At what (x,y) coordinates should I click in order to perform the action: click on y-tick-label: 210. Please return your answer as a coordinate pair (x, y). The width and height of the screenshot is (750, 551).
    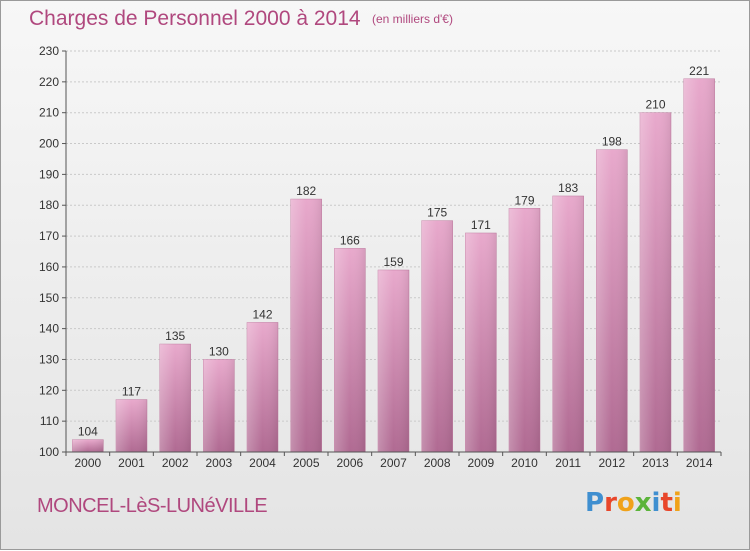
    Looking at the image, I should click on (49, 113).